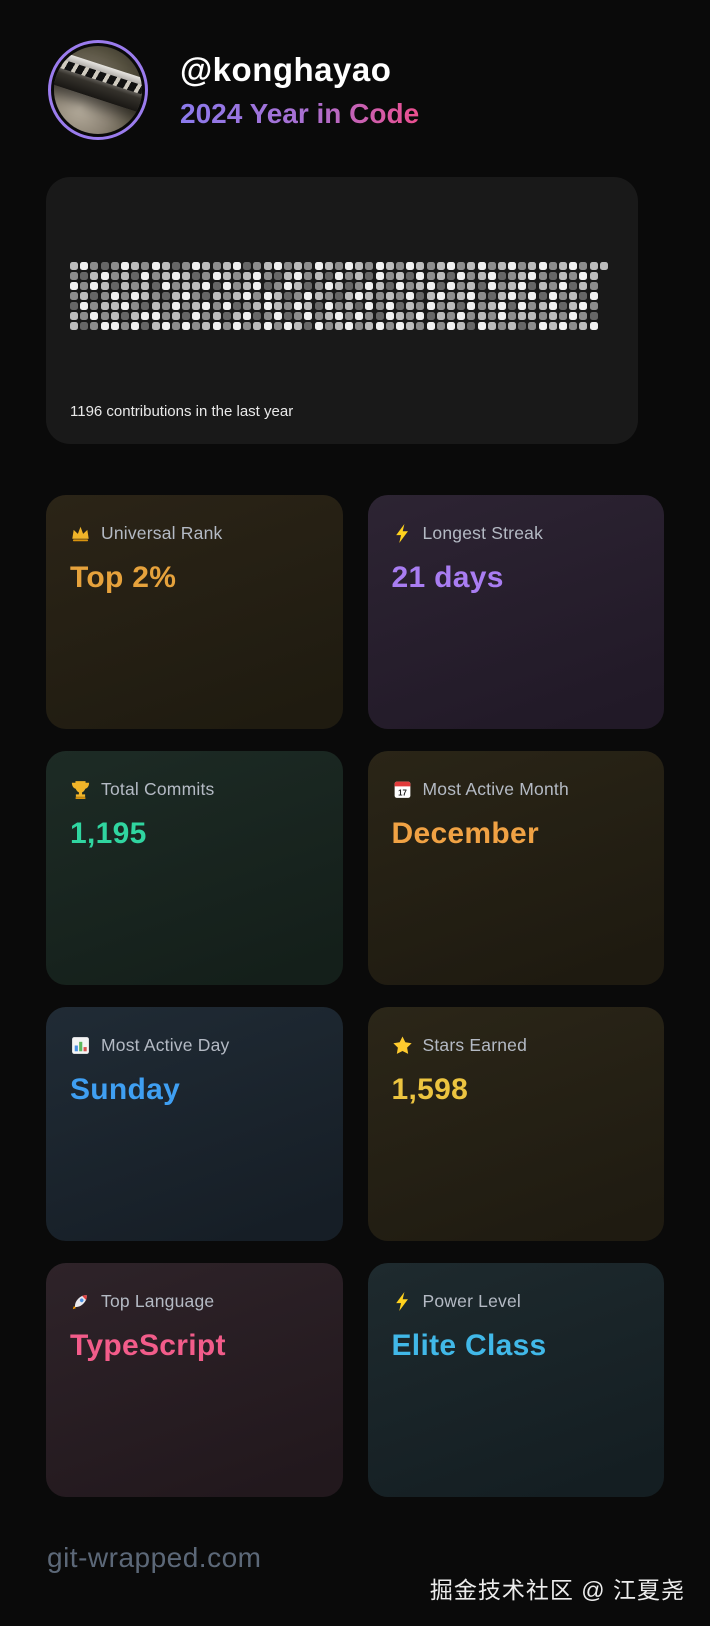  I want to click on stat-value: December, so click(465, 833).